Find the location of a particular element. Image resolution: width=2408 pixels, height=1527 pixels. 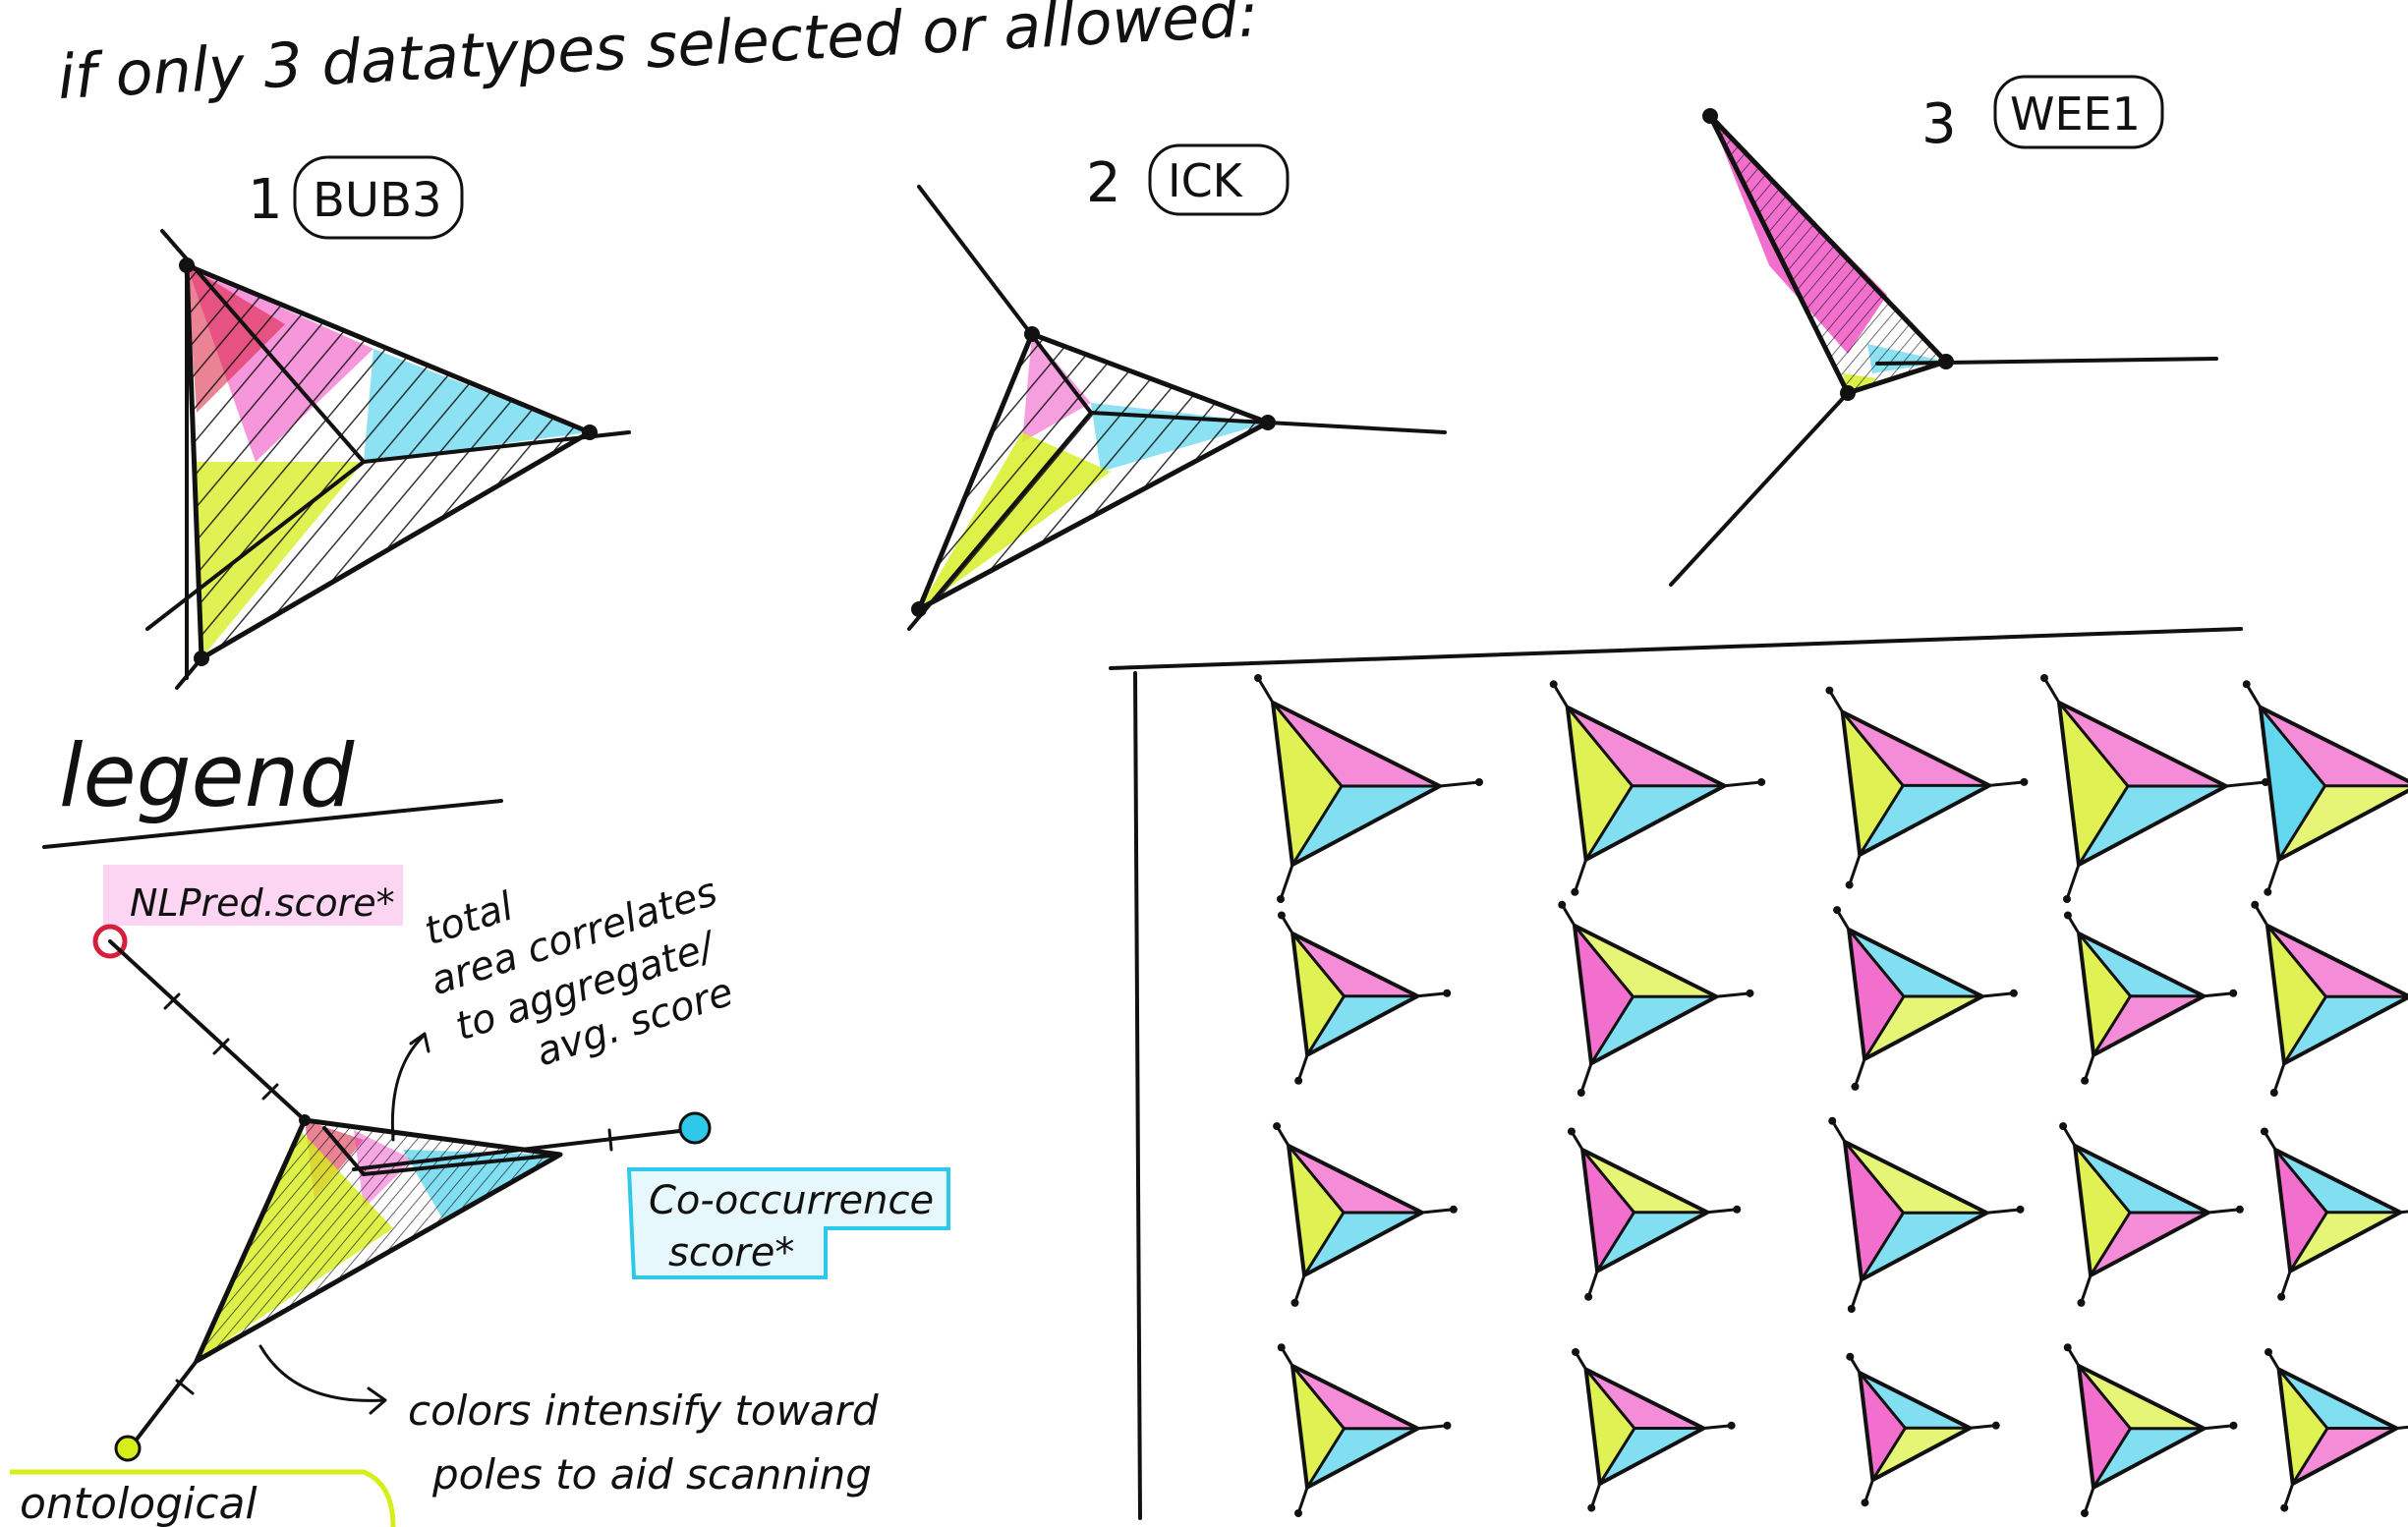

ontological-label-box is located at coordinates (203, 1498).